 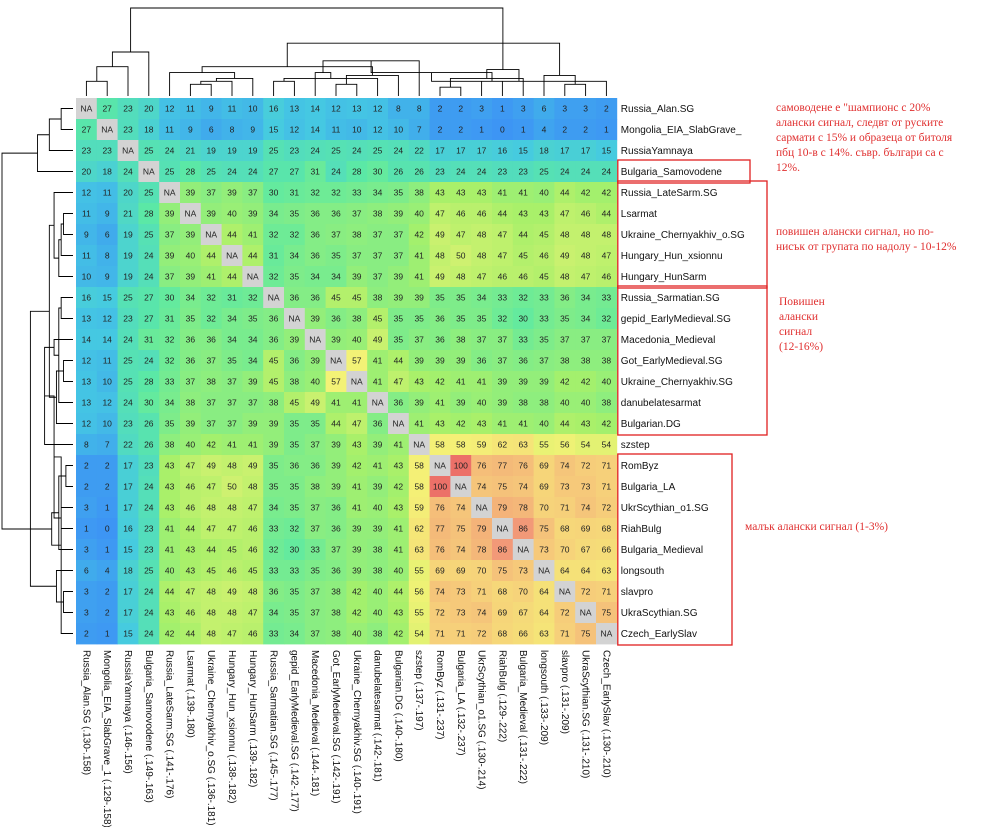 What do you see at coordinates (523, 466) in the screenshot?
I see `cell-value: 76` at bounding box center [523, 466].